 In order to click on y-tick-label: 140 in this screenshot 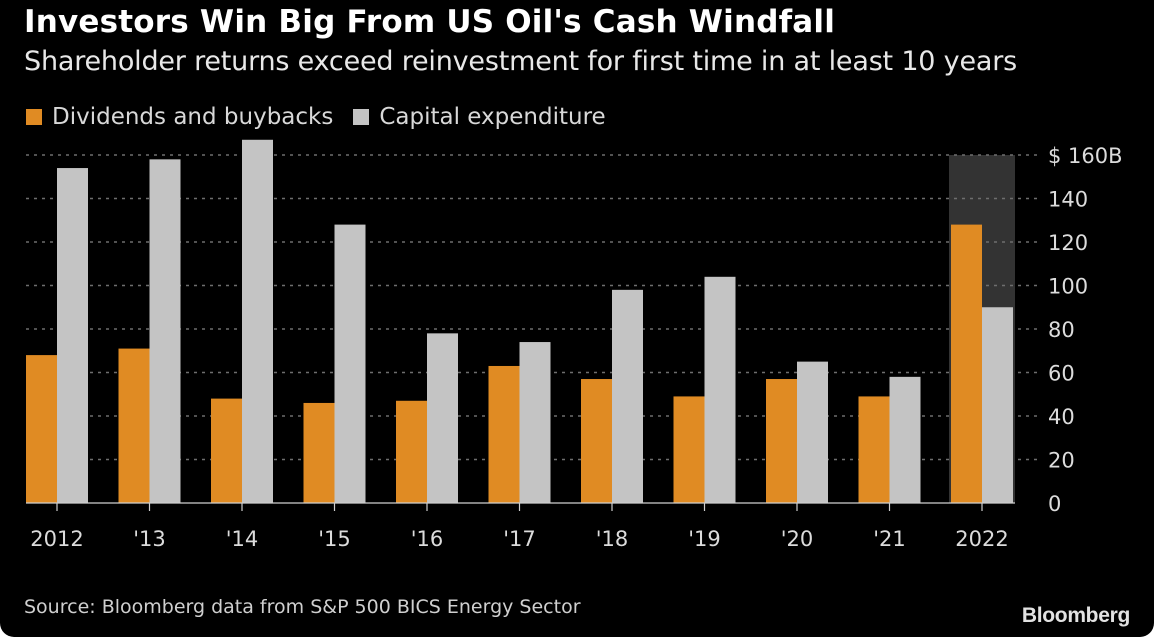, I will do `click(1068, 200)`.